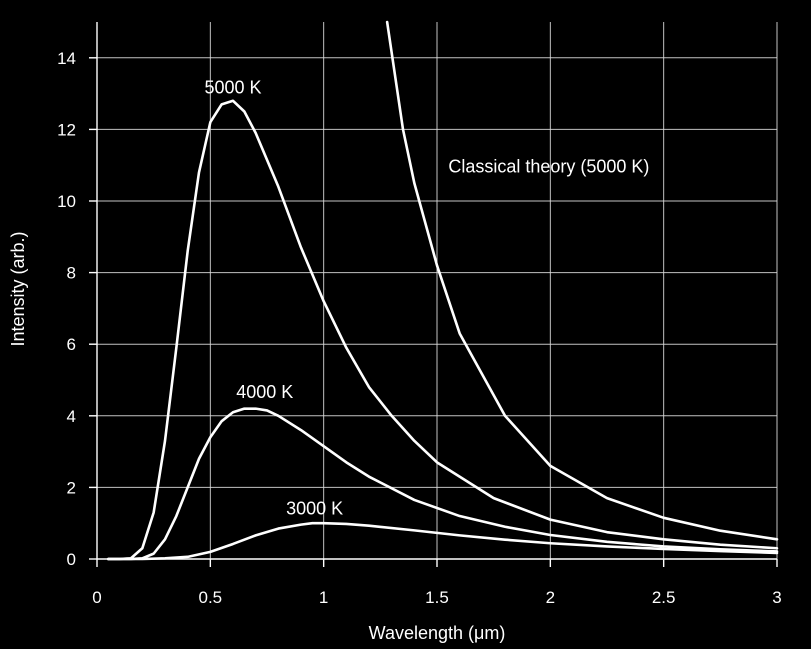 The width and height of the screenshot is (811, 649). What do you see at coordinates (550, 597) in the screenshot?
I see `x-tick-label: 2` at bounding box center [550, 597].